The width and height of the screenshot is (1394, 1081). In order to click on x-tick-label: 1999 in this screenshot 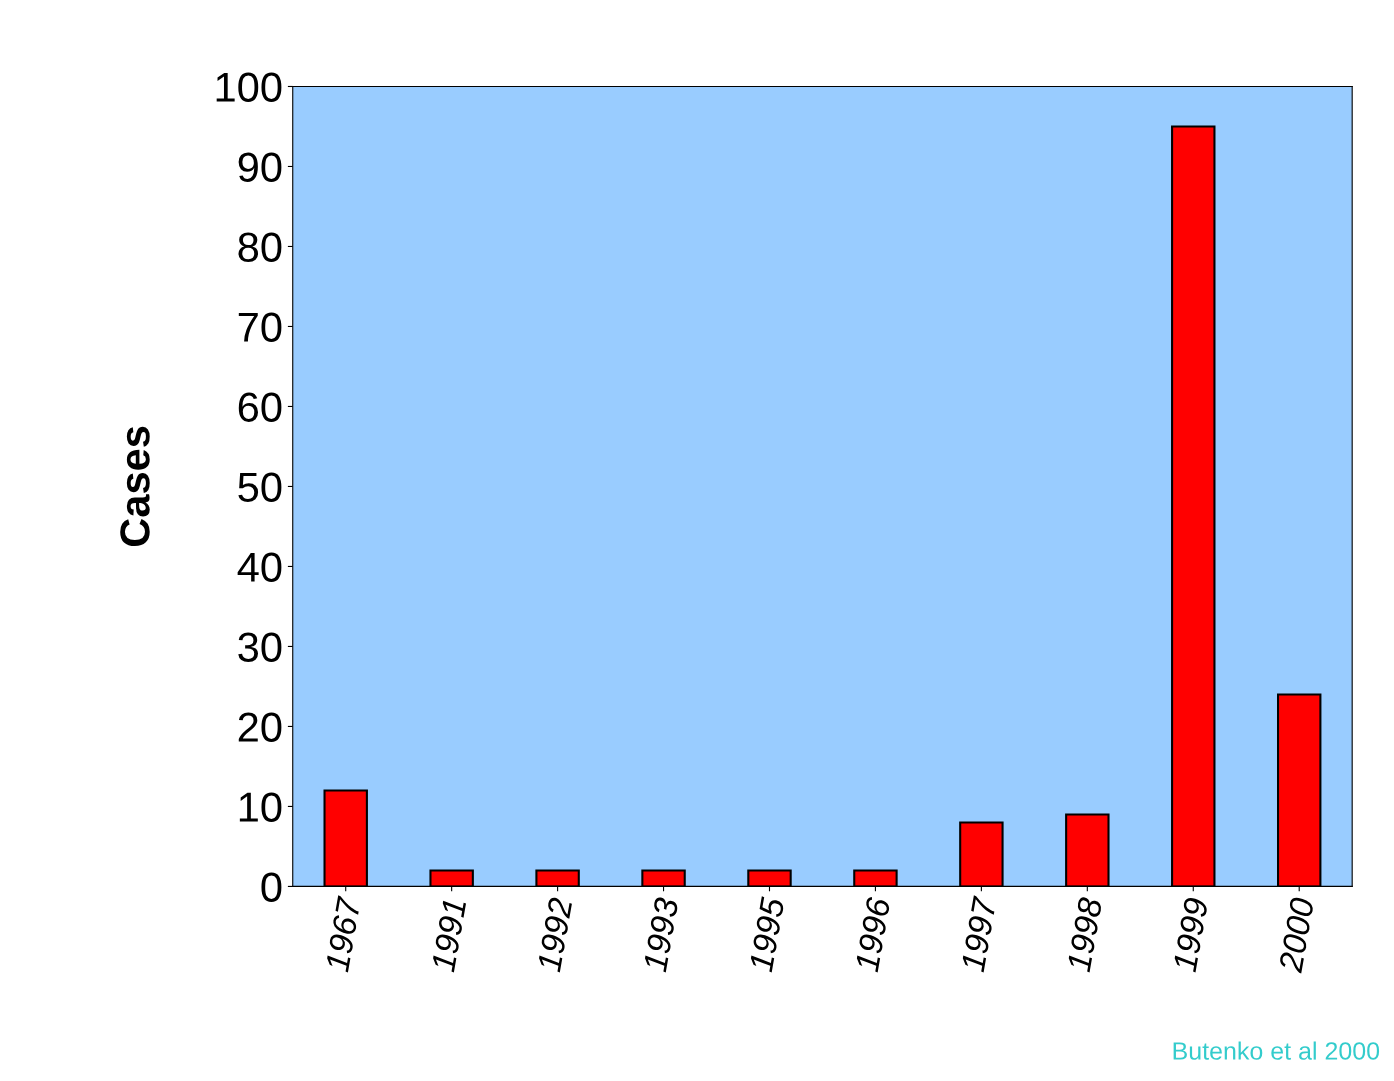, I will do `click(1190, 934)`.